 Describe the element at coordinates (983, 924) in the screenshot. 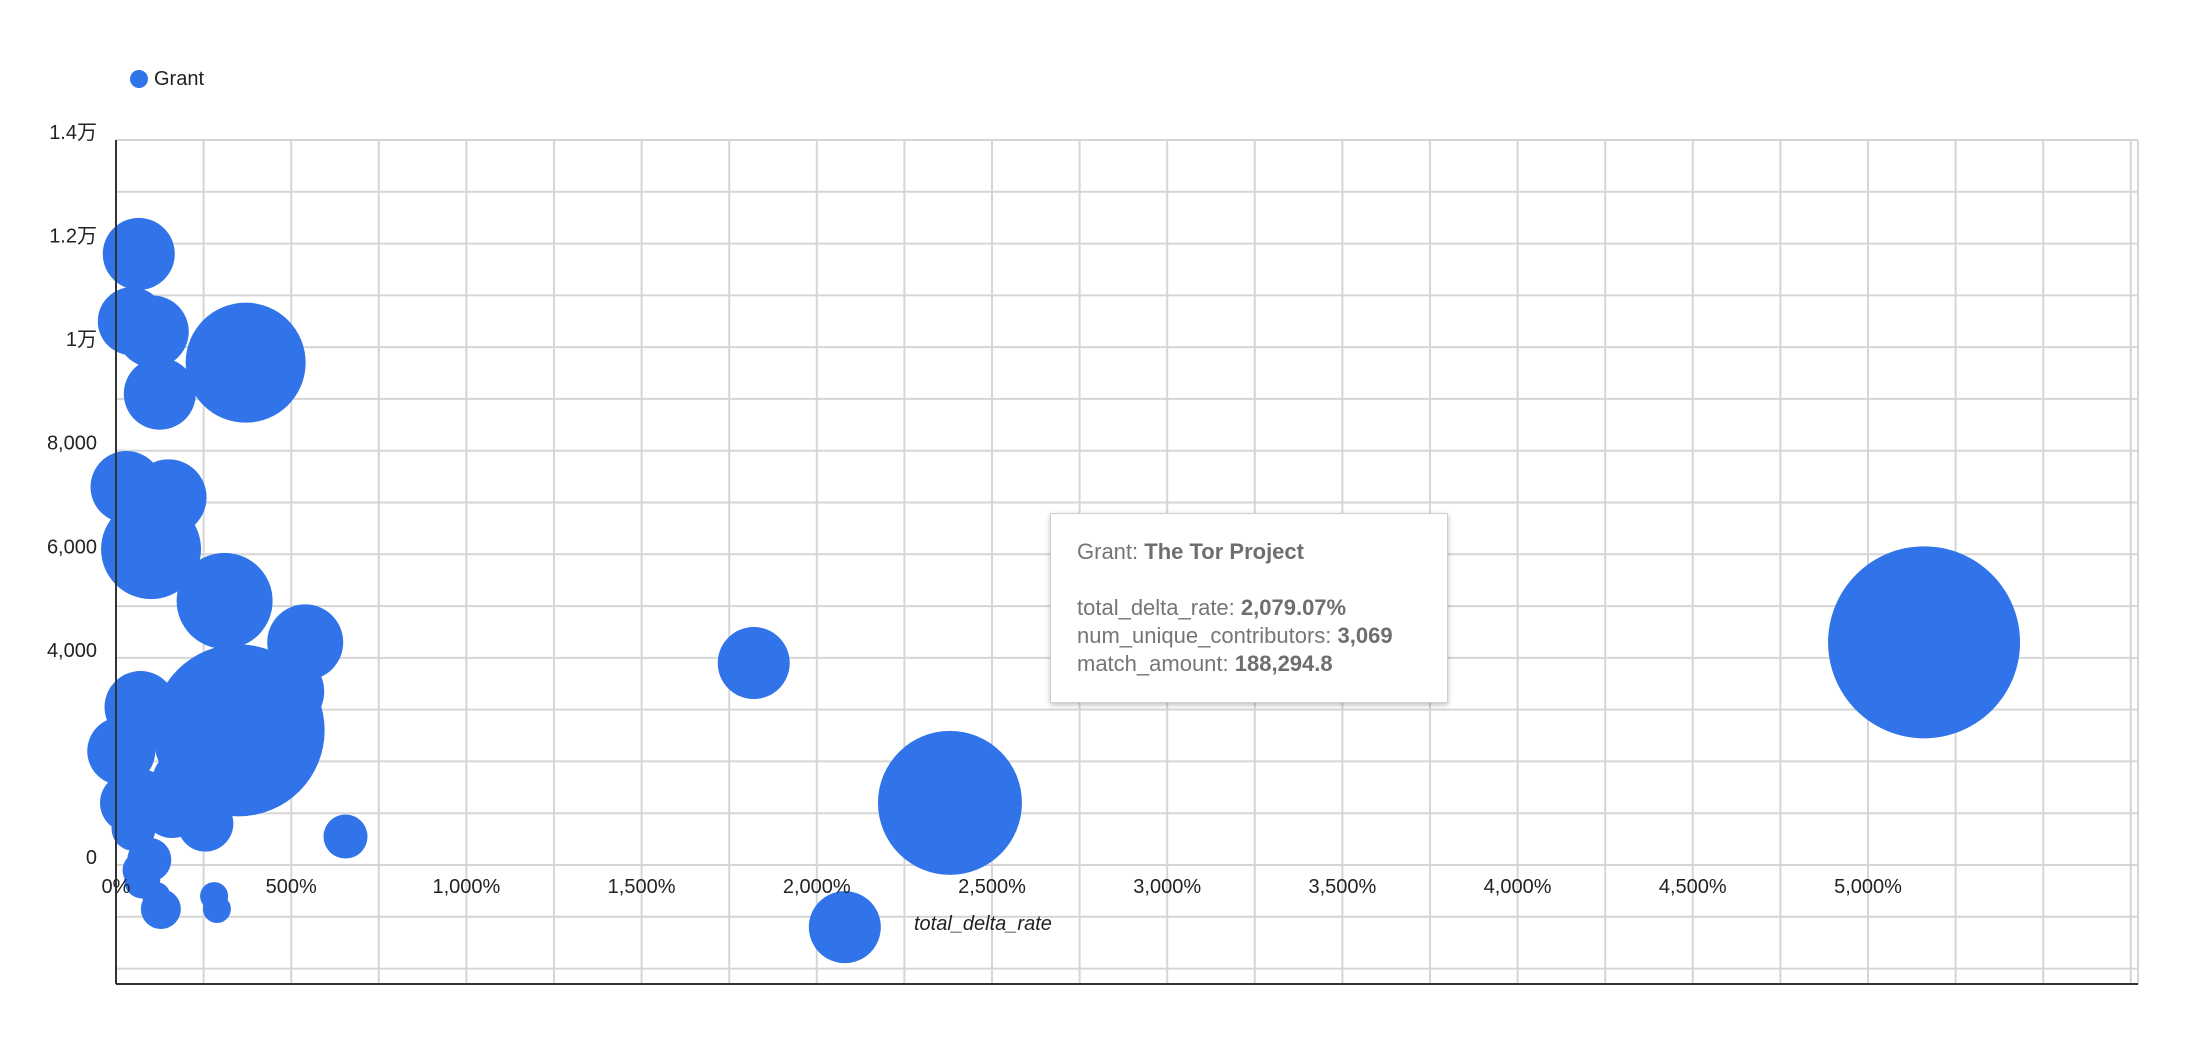

I see `x-axis-title: total_delta_rate` at that location.